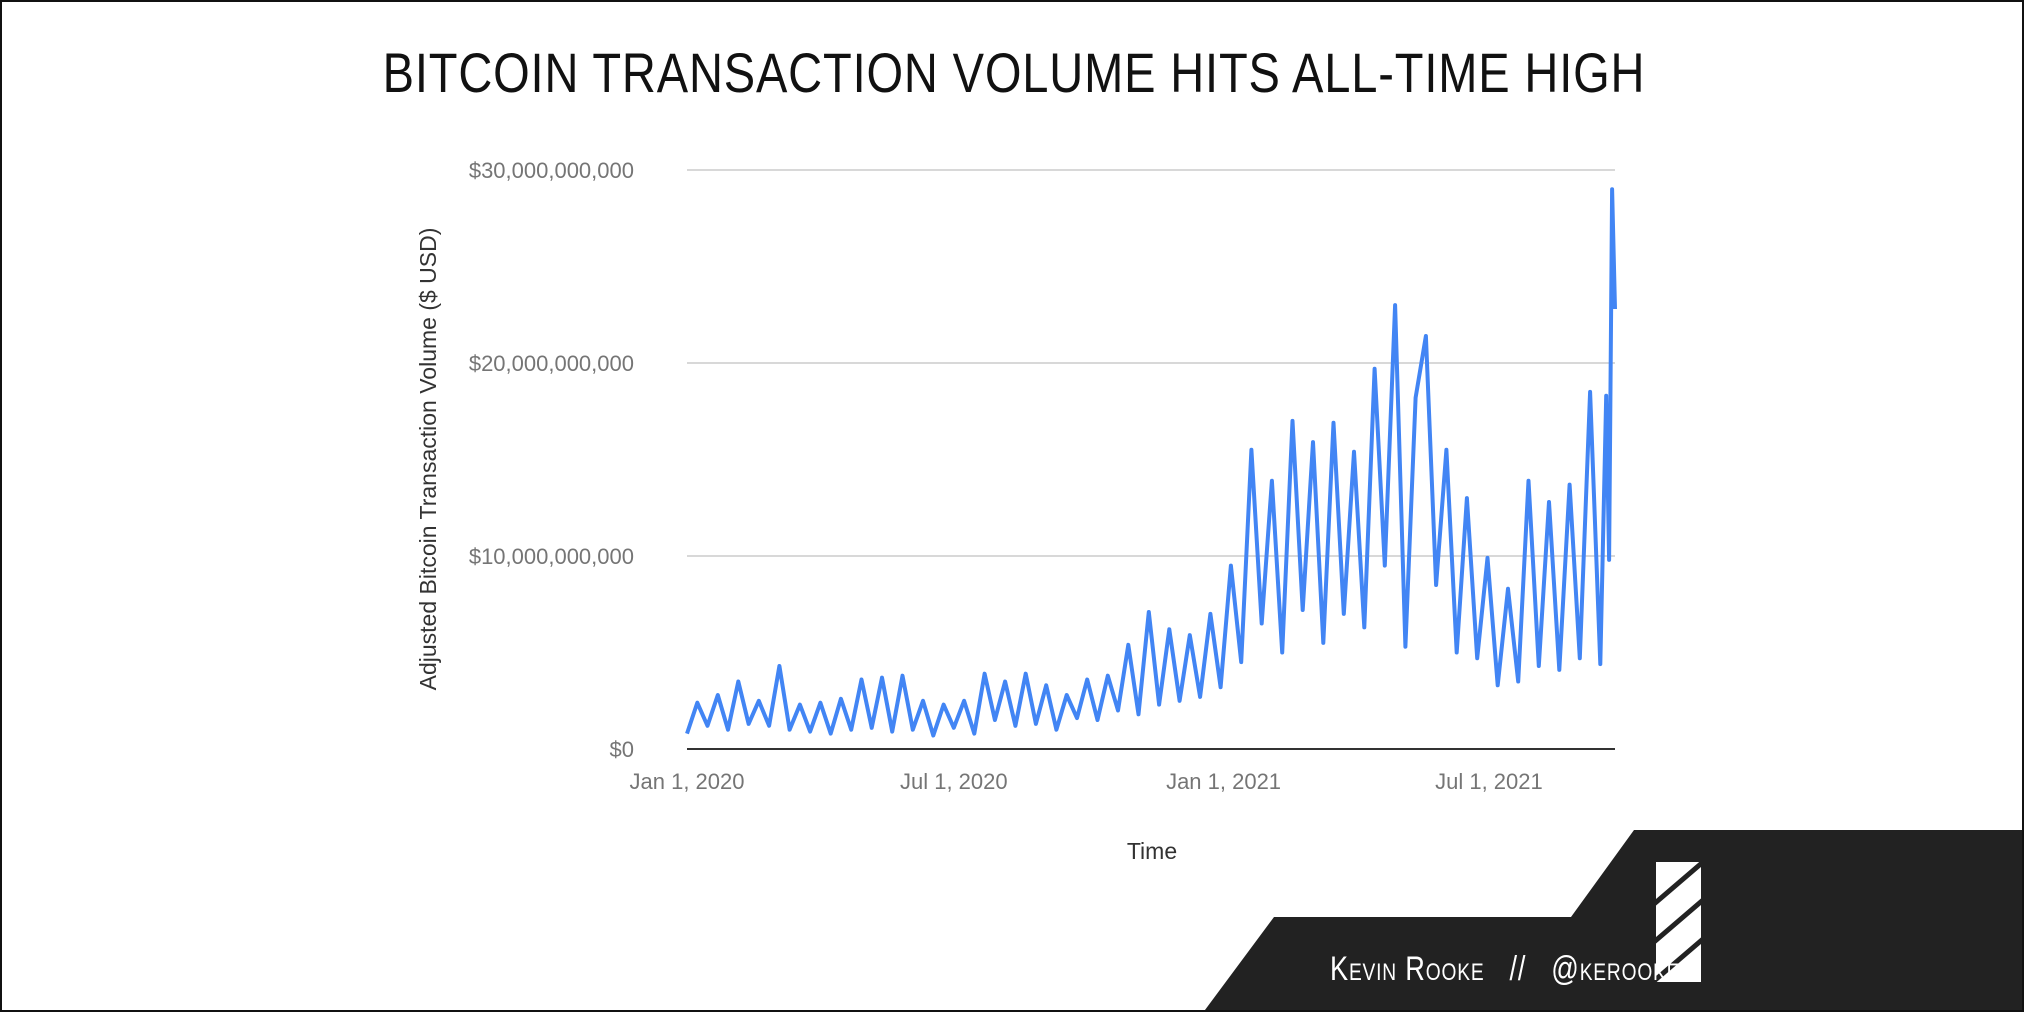 The height and width of the screenshot is (1012, 2024). I want to click on y-tick-label: $20,000,000,000, so click(551, 363).